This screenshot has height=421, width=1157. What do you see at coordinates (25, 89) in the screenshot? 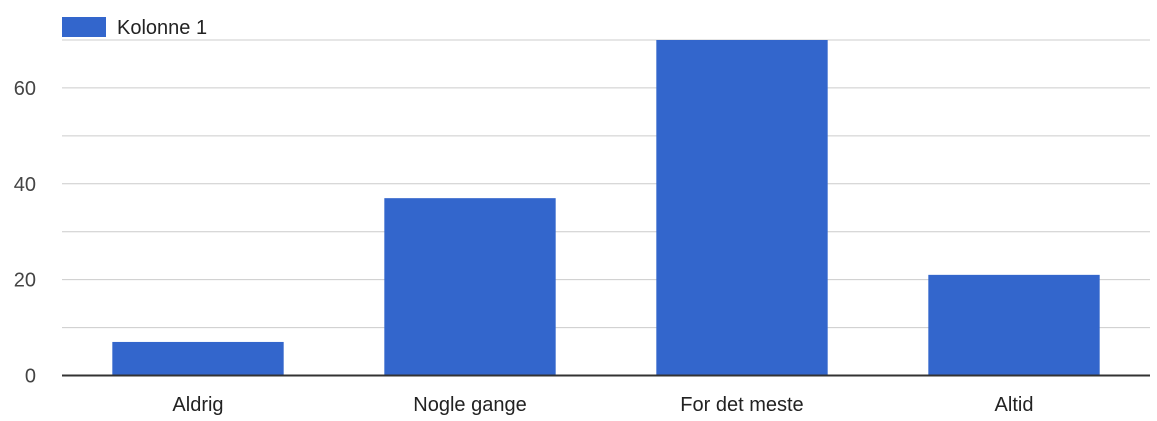
I see `y-tick-label-60: 60` at bounding box center [25, 89].